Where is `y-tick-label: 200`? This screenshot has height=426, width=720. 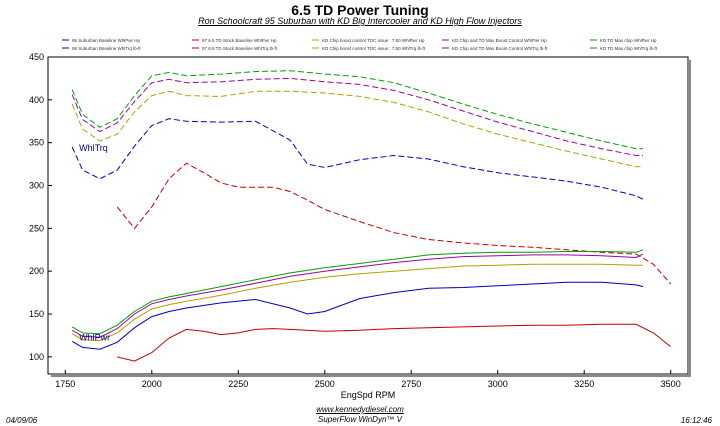
y-tick-label: 200 is located at coordinates (36, 271).